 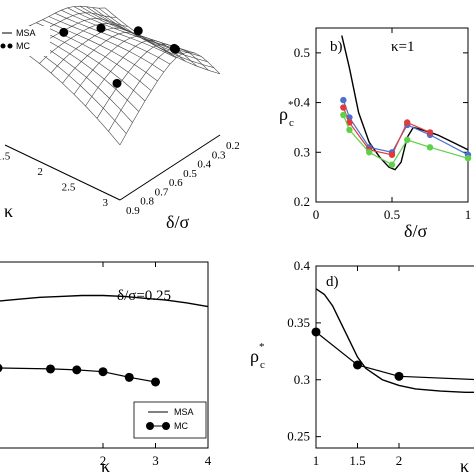 I want to click on panel-d-series, so click(x=392, y=340).